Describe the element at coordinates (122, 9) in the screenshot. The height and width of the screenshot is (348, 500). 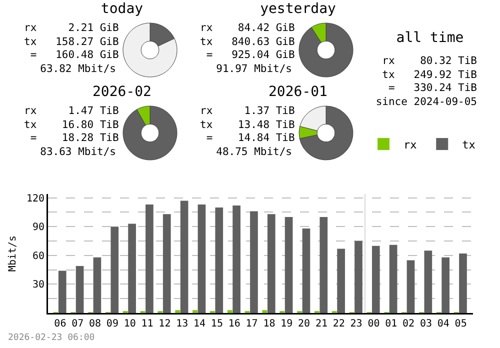
I see `chart-title: today` at that location.